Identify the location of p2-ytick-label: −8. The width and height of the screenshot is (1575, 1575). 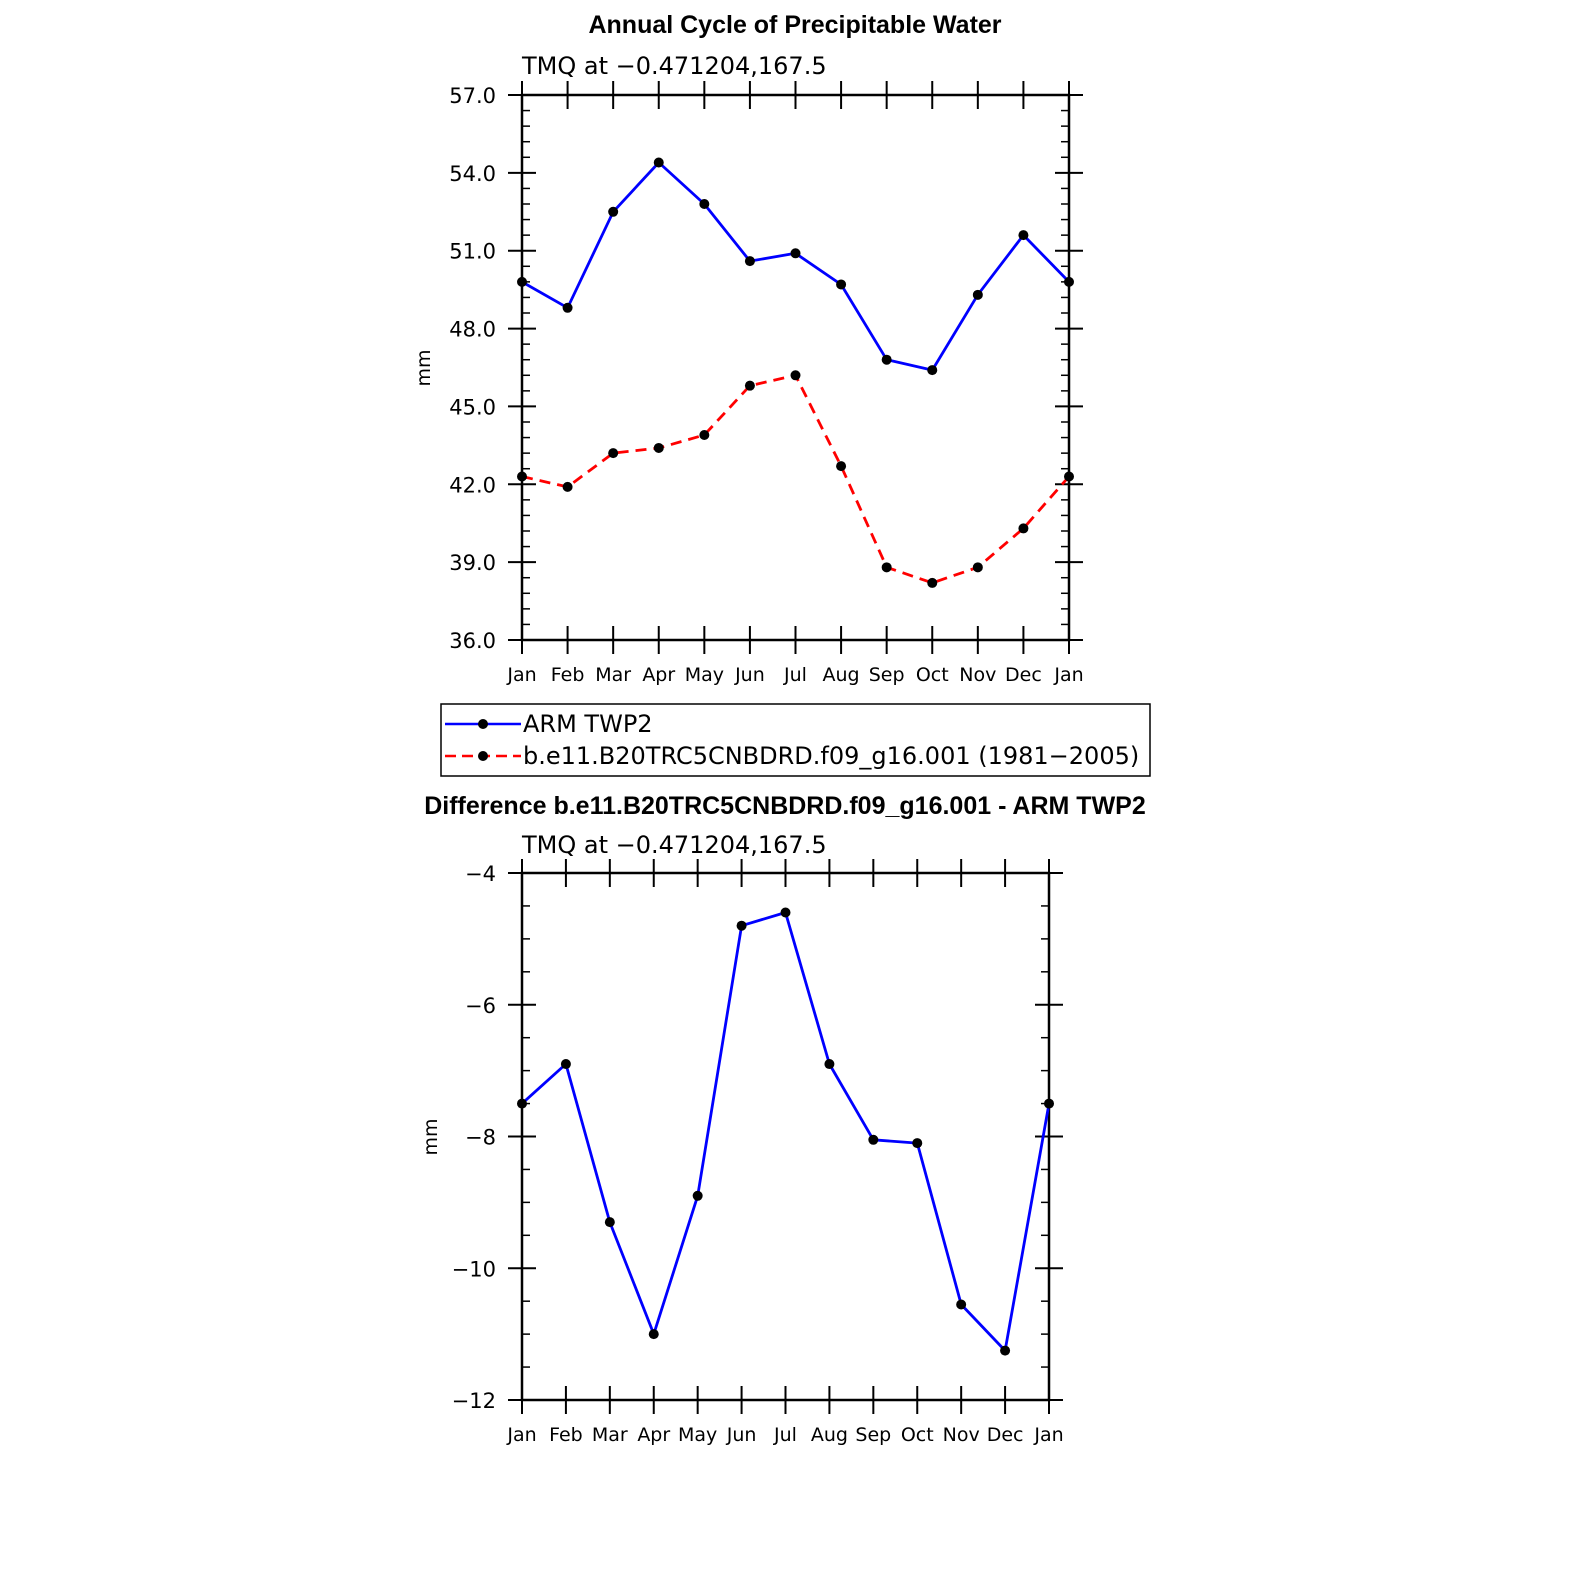
(480, 1138).